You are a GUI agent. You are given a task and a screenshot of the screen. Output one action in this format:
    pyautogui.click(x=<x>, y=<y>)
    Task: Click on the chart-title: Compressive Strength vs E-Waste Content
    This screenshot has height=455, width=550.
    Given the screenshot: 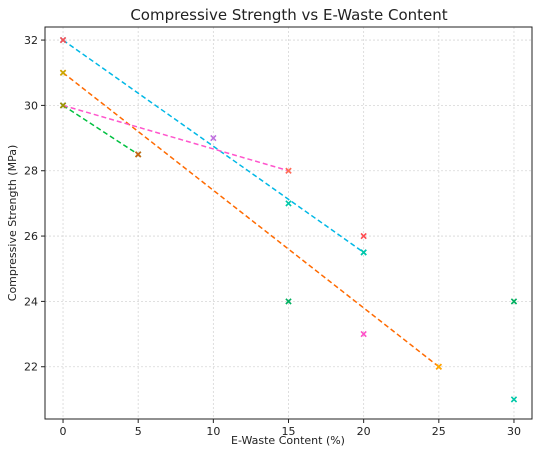 What is the action you would take?
    pyautogui.click(x=288, y=15)
    